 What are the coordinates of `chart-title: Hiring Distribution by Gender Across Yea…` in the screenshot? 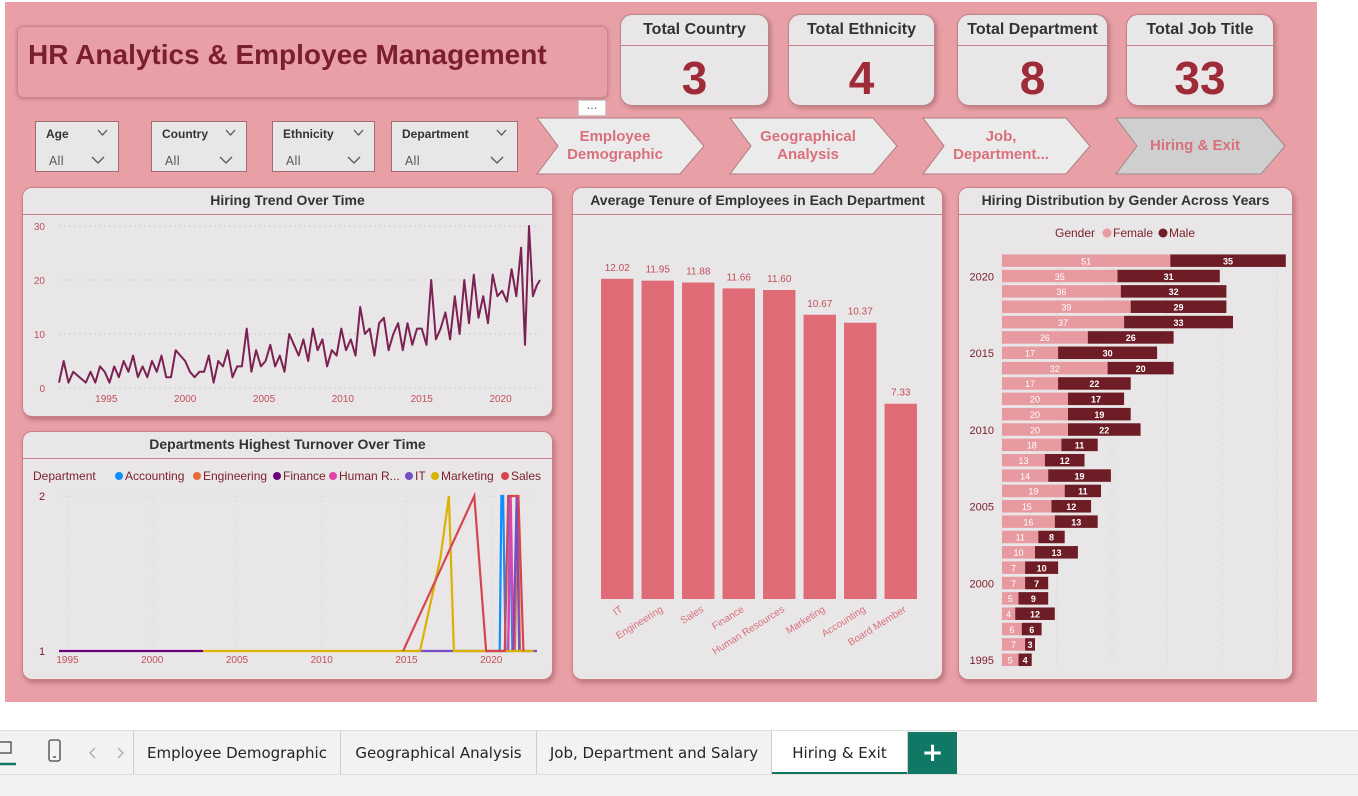 It's located at (1125, 200).